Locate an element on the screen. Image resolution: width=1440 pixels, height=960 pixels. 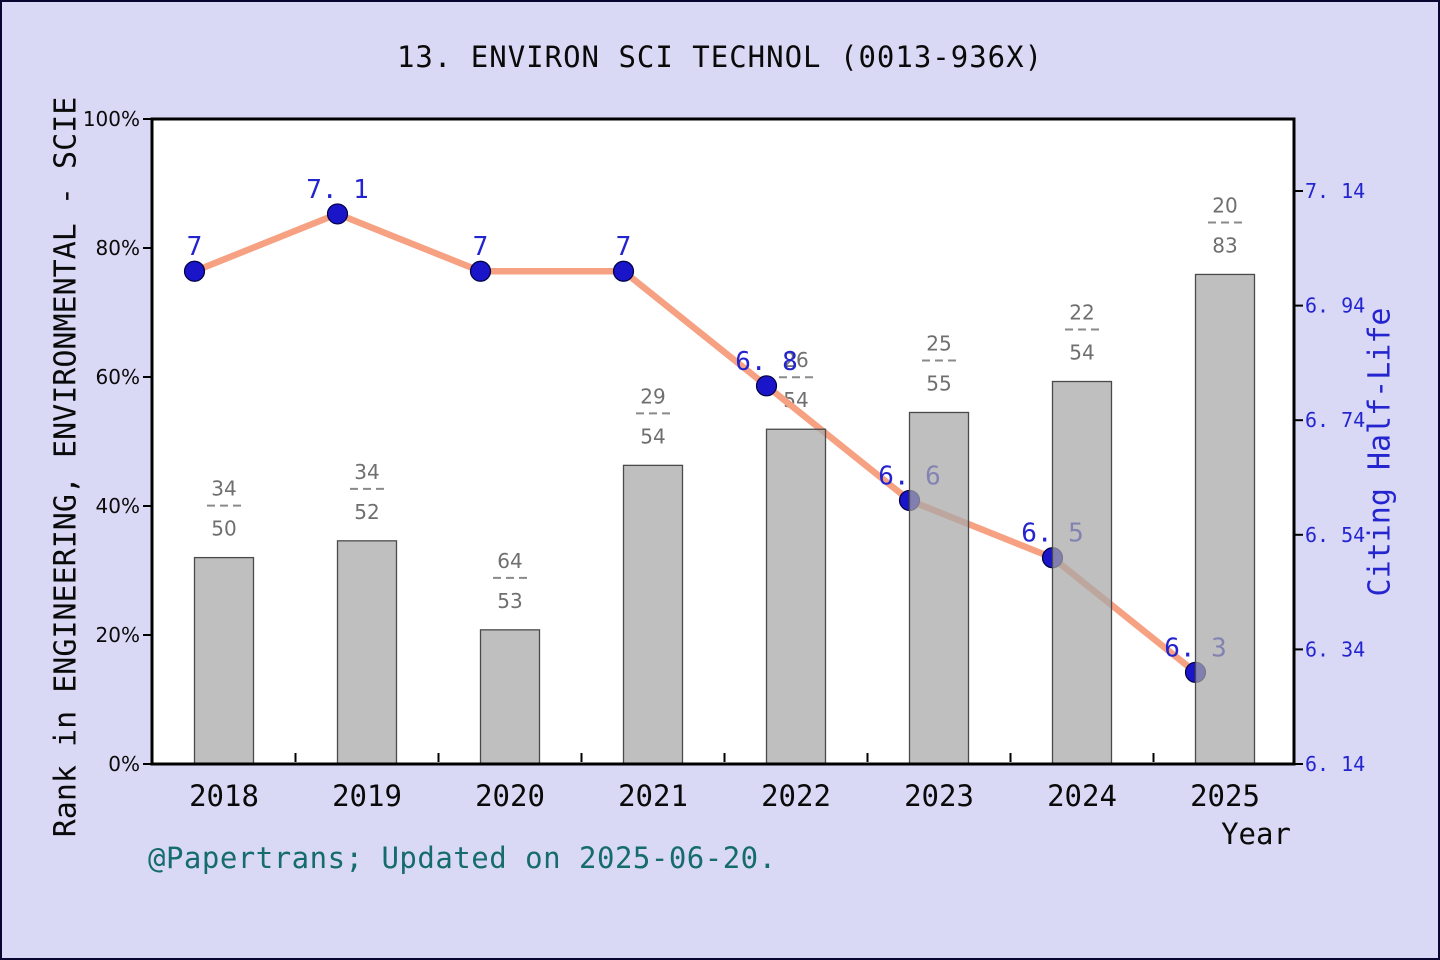
left-tick-label: 100% is located at coordinates (111, 119).